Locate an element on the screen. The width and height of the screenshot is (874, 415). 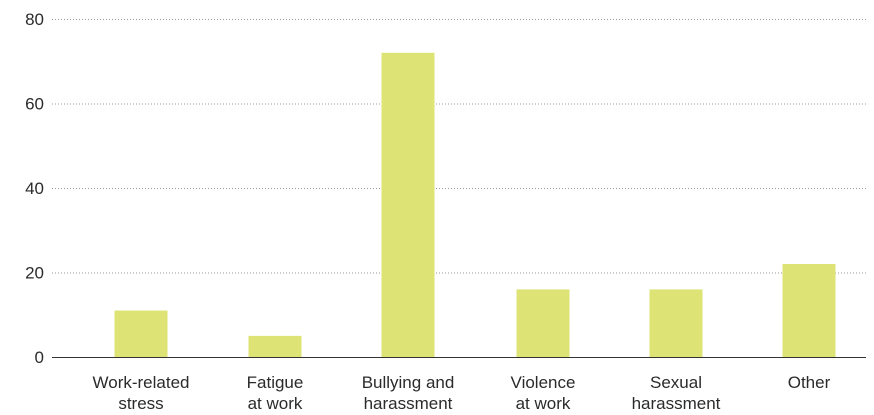
x-category-label: Work-related stress is located at coordinates (141, 393).